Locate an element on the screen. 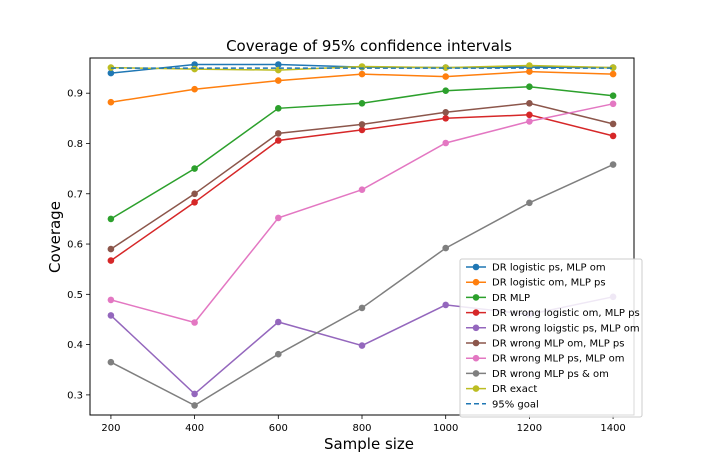  x-tick-label-1: 400 is located at coordinates (194, 428).